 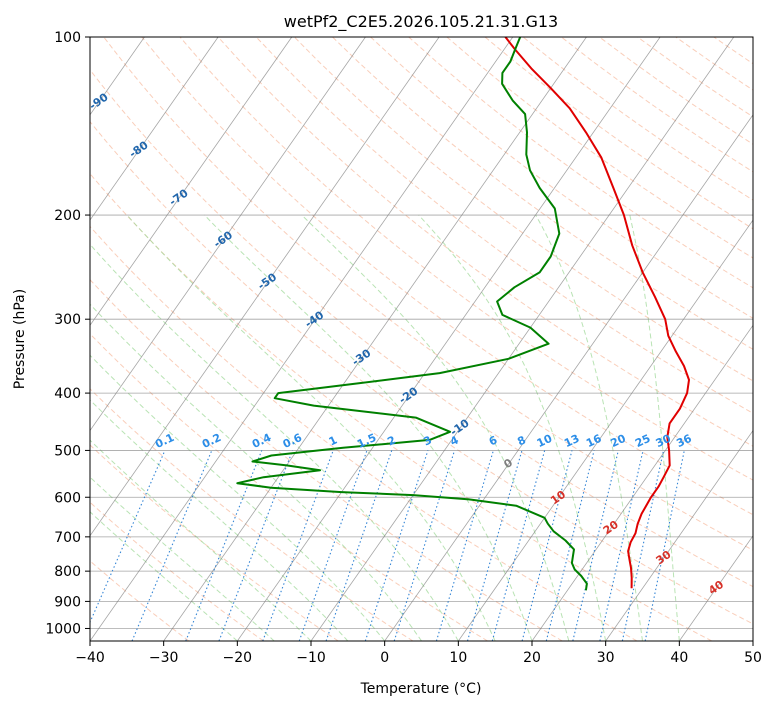 What do you see at coordinates (164, 658) in the screenshot?
I see `x-tick-label: −30` at bounding box center [164, 658].